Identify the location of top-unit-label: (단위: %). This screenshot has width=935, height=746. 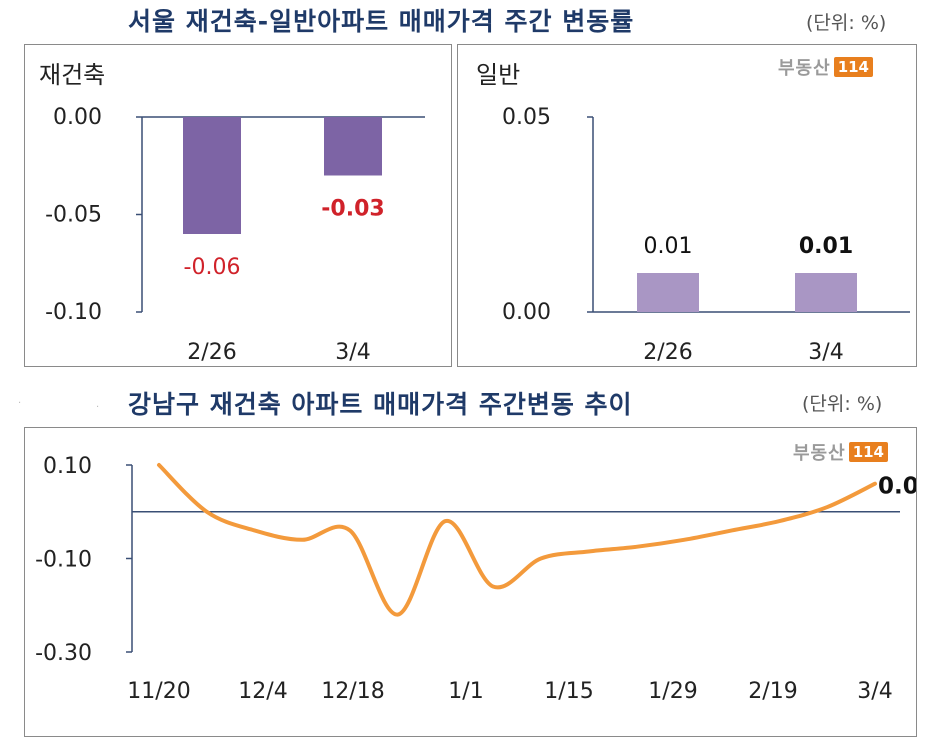
(846, 23).